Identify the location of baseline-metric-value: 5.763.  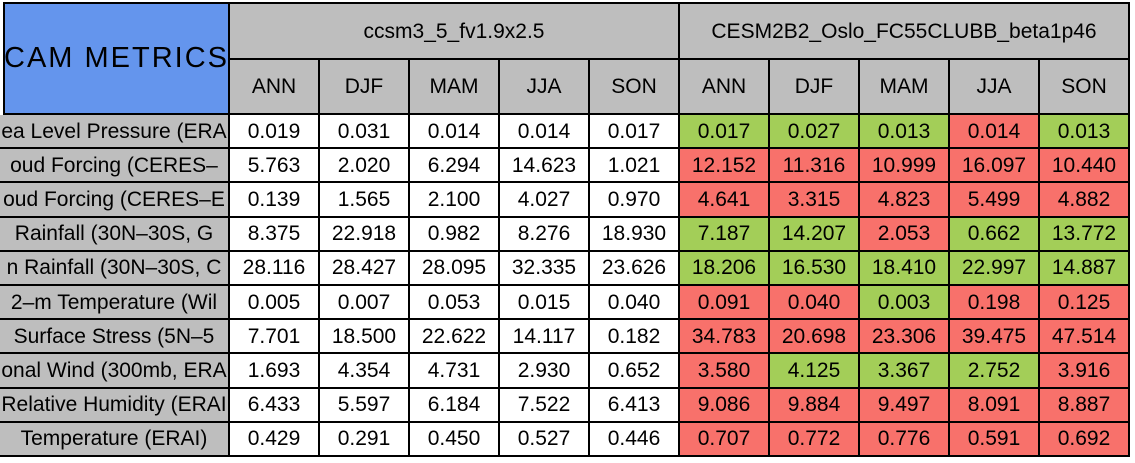
(275, 166).